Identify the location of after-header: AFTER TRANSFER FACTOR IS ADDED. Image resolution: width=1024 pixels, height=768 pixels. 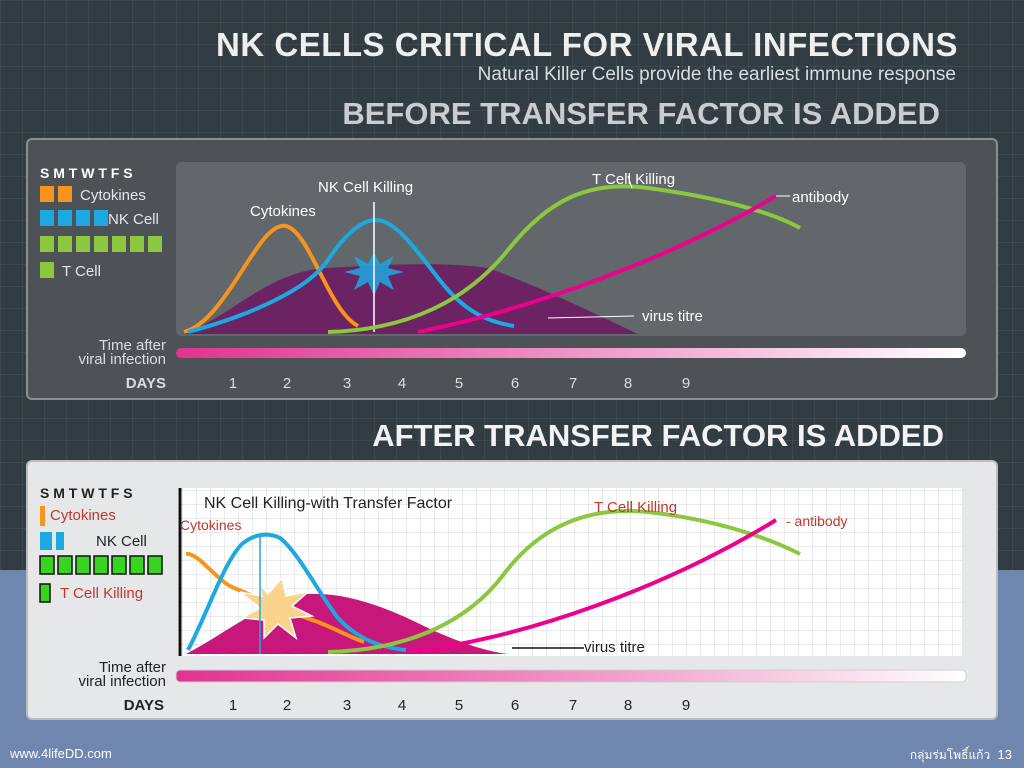
(658, 435).